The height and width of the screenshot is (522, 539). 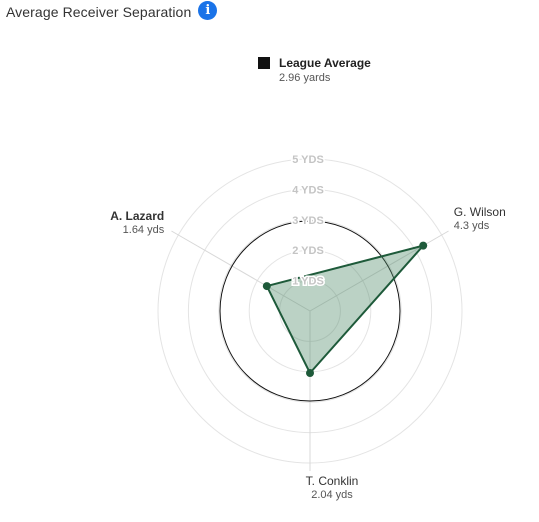 I want to click on player-label-name: G. Wilson, so click(x=480, y=212).